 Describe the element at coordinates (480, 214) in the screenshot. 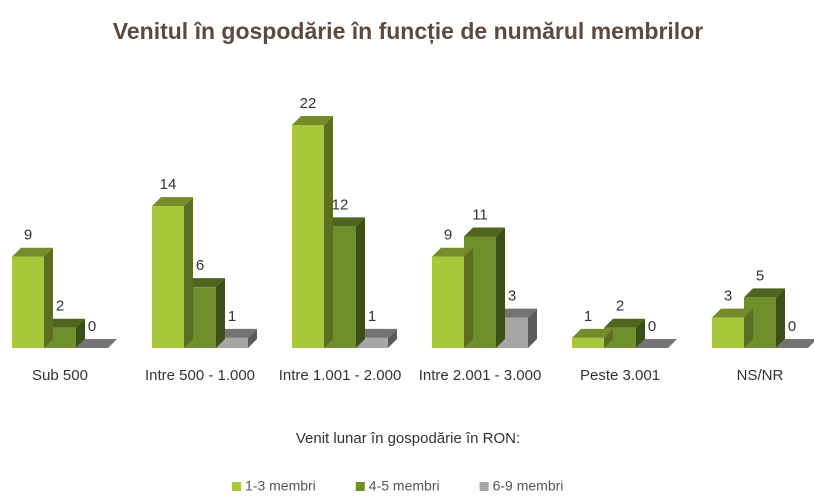

I see `data-label: 11` at that location.